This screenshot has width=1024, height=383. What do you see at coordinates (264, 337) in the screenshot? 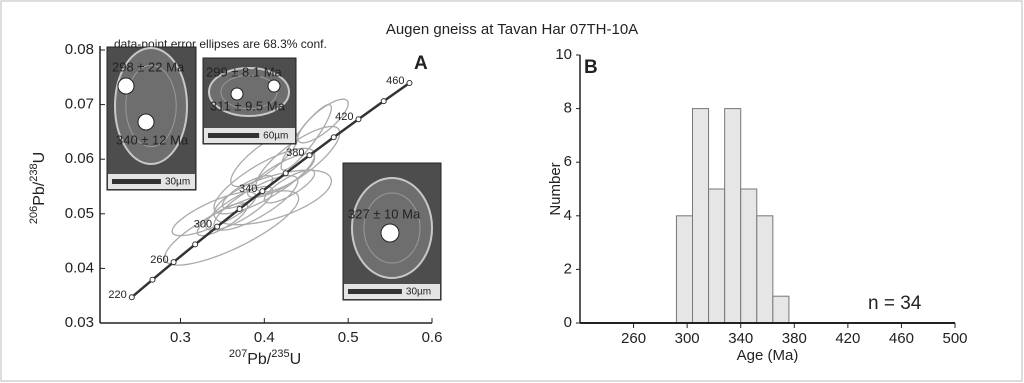
I see `x-tick-label: 0.4` at bounding box center [264, 337].